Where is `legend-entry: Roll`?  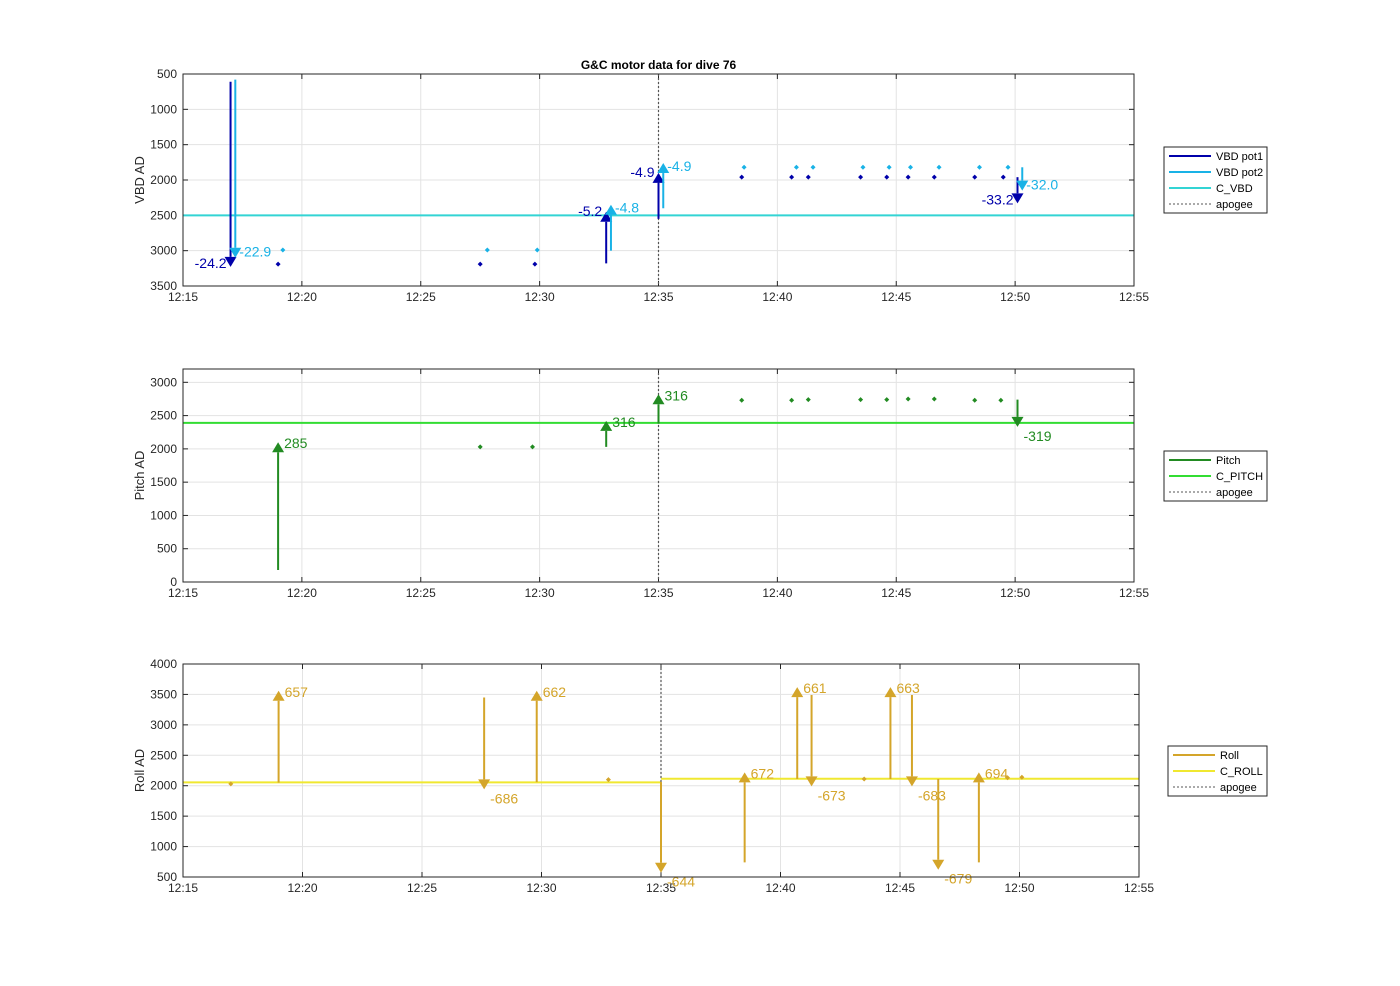 legend-entry: Roll is located at coordinates (1229, 756).